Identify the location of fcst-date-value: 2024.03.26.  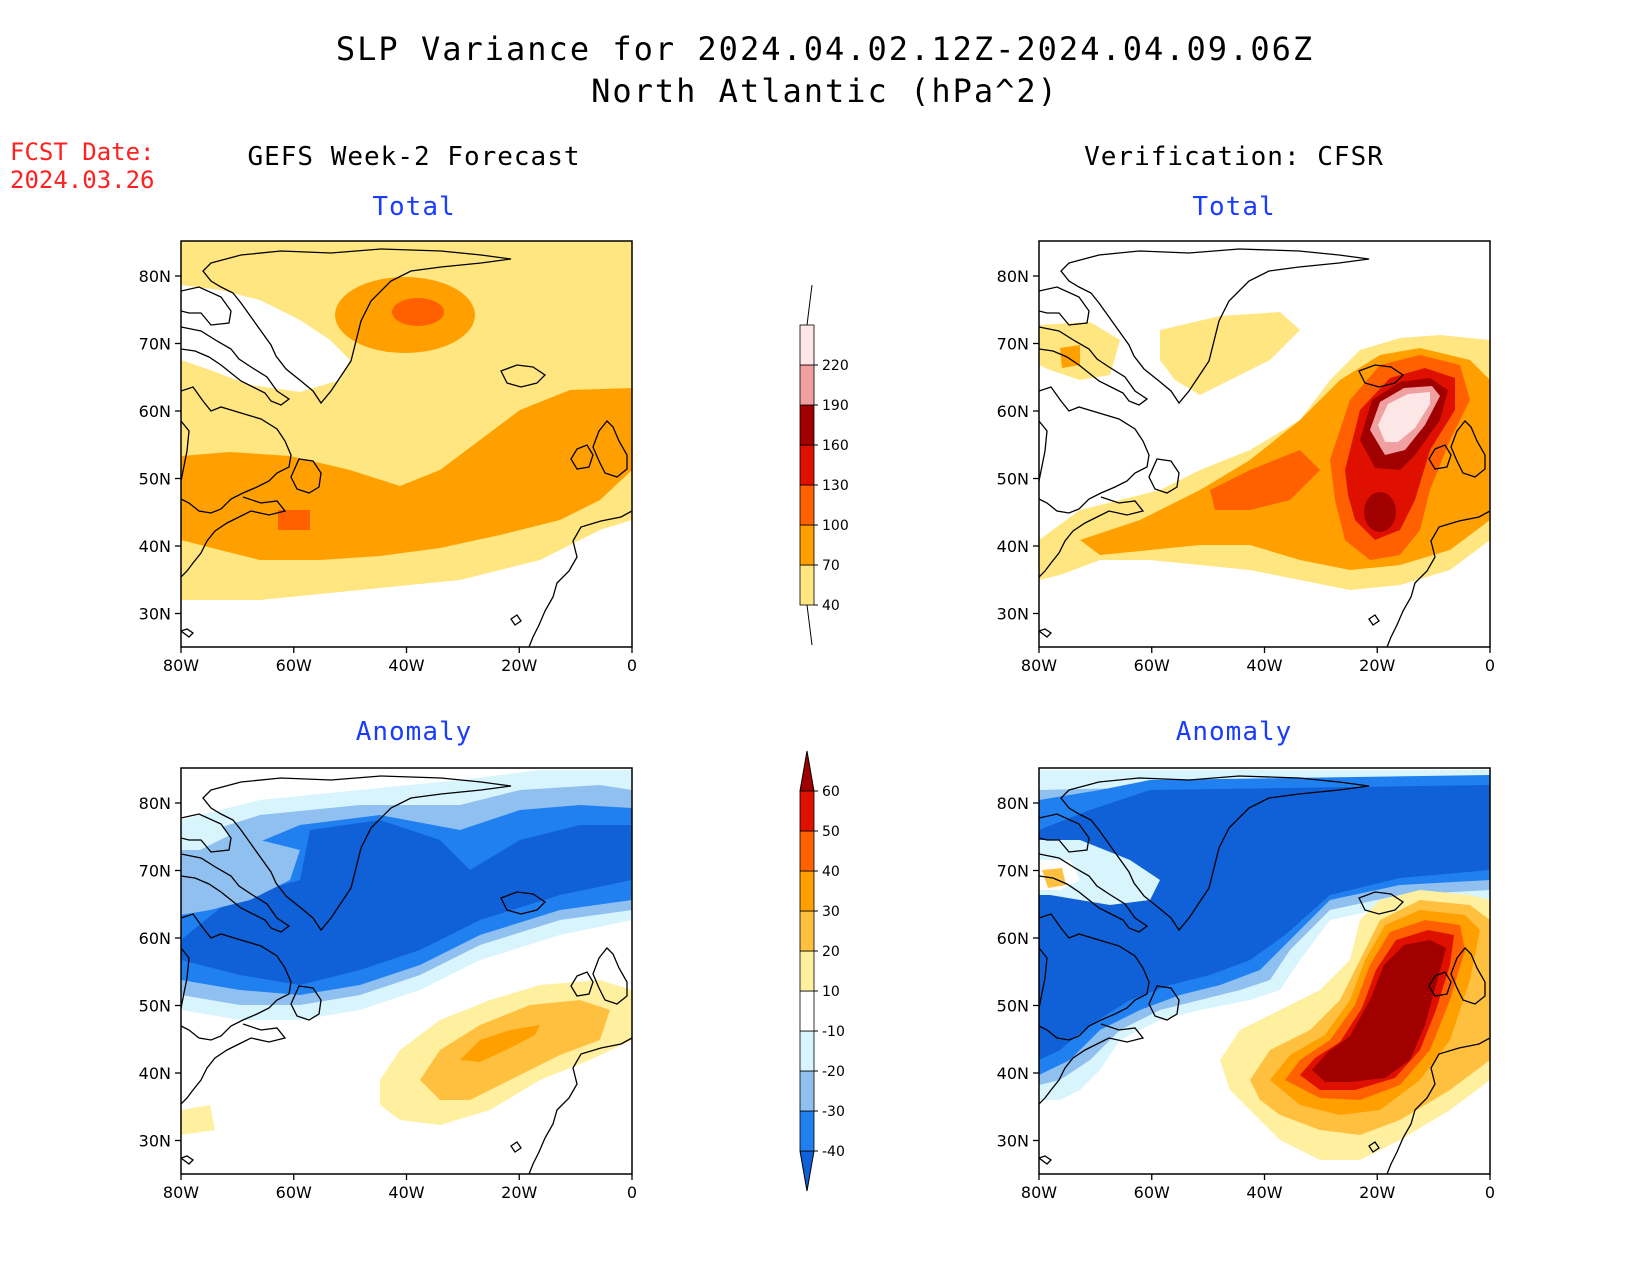
(82, 180).